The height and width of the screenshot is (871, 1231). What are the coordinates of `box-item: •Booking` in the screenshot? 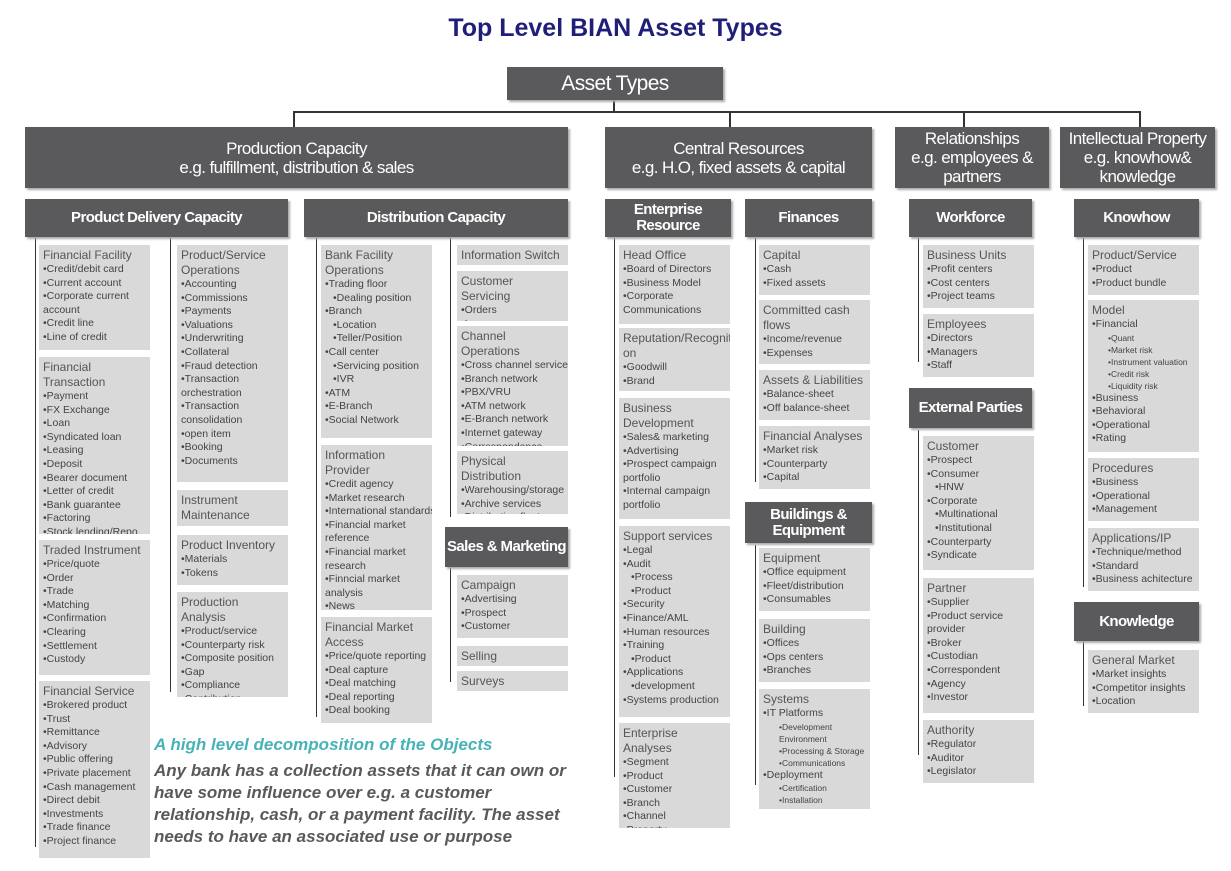 It's located at (202, 447).